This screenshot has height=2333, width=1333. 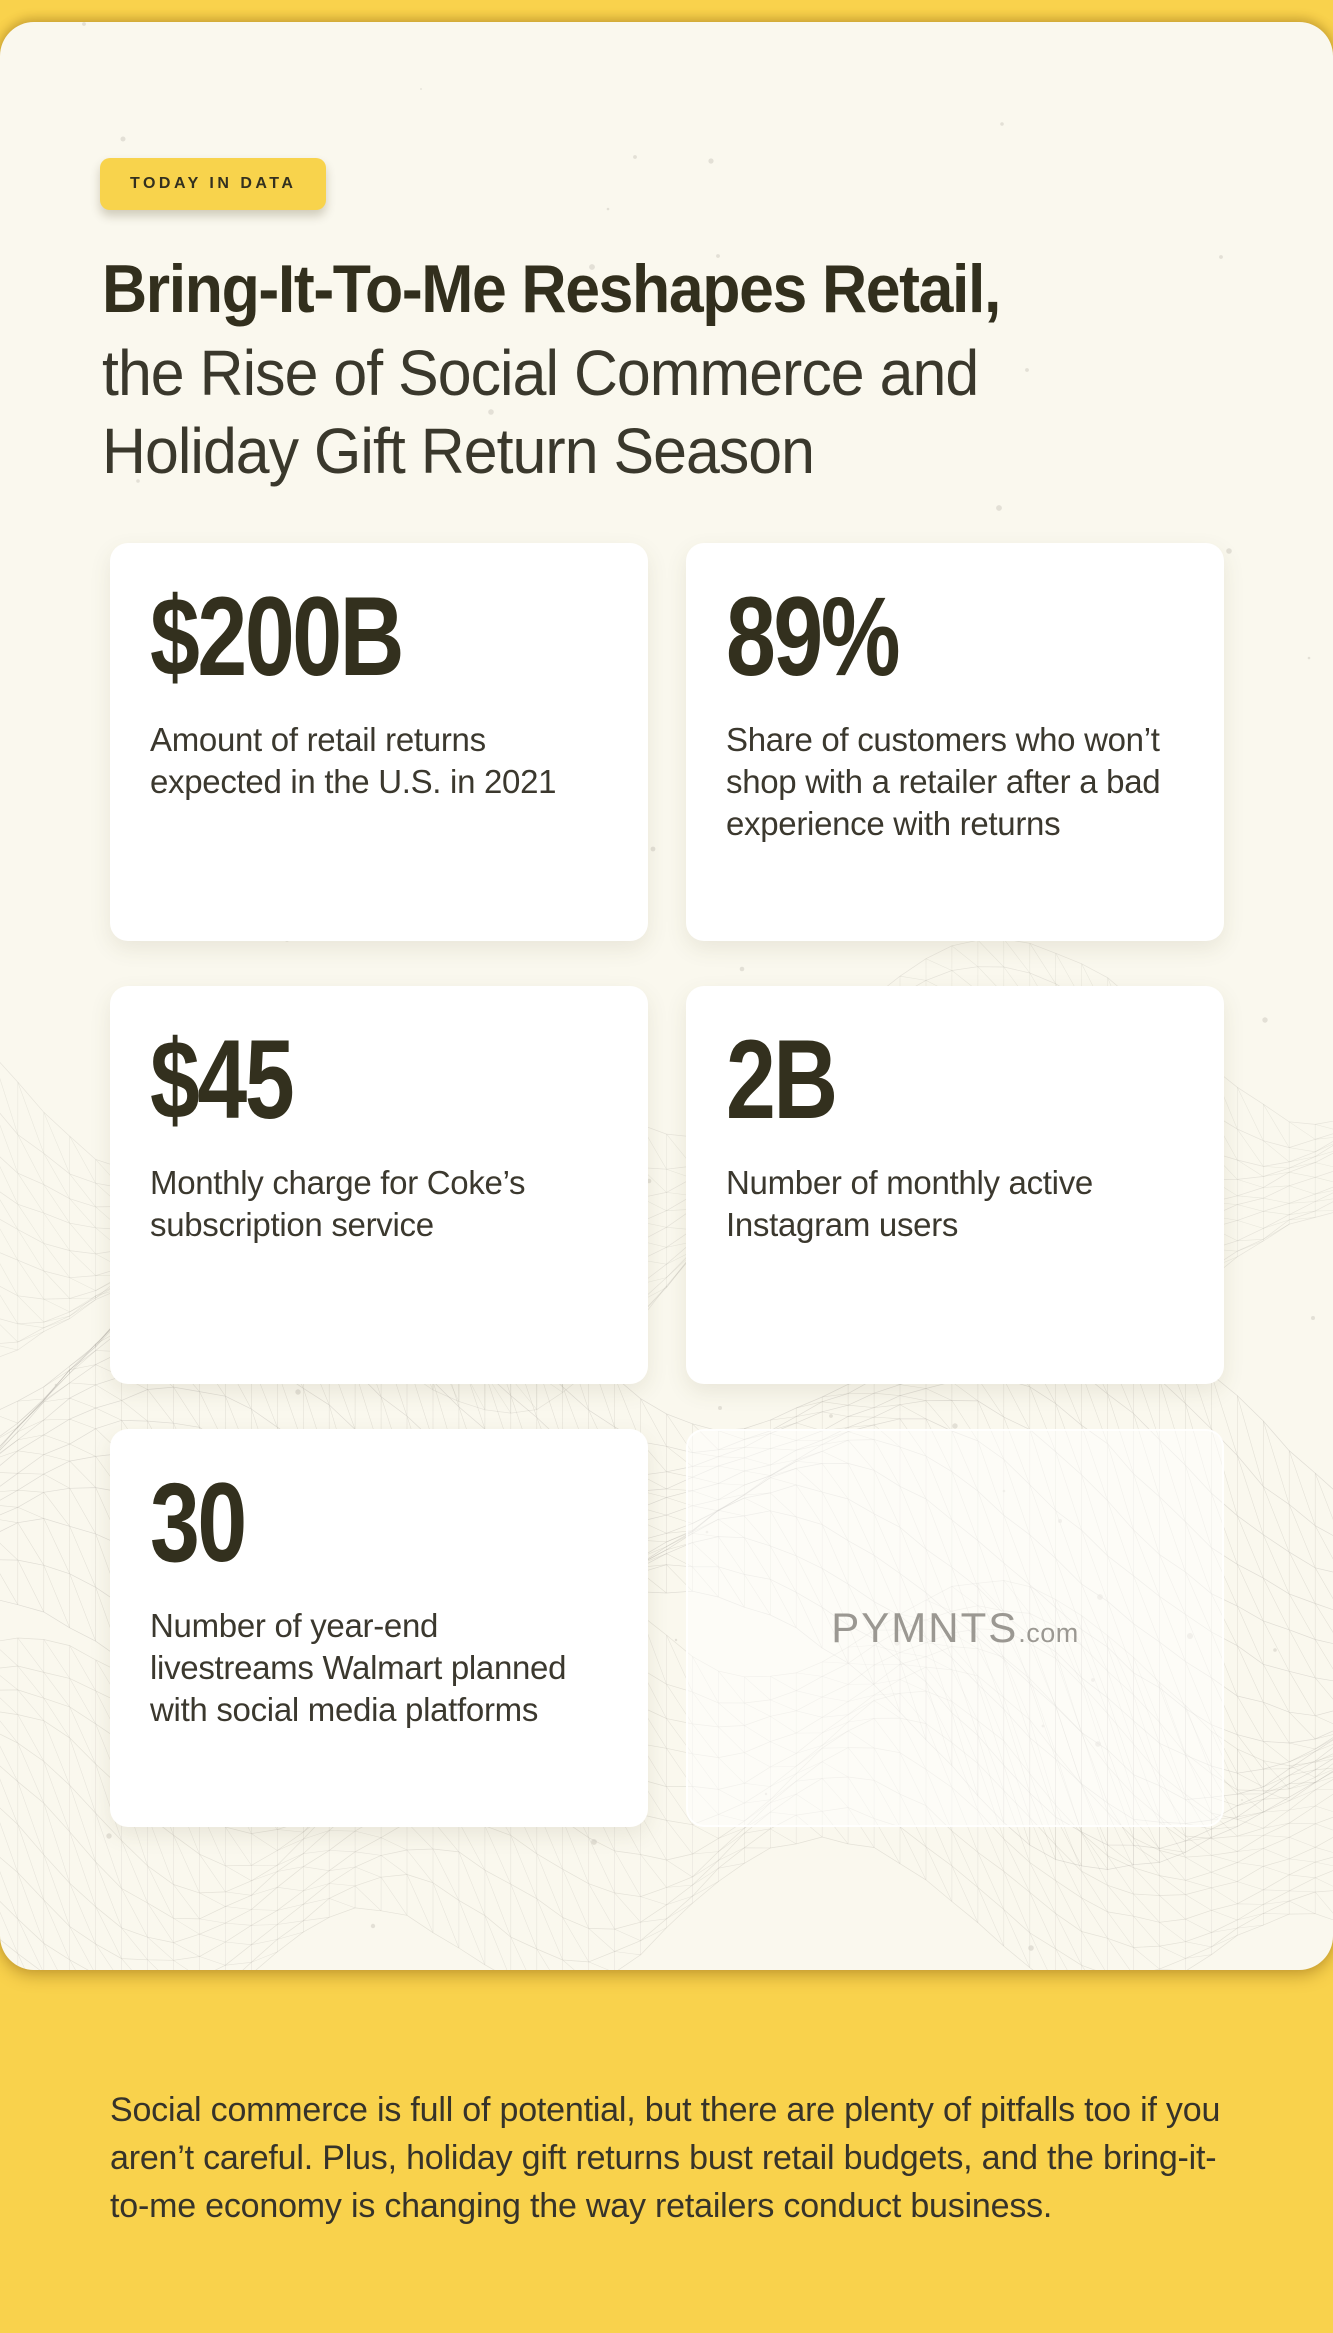 What do you see at coordinates (925, 1627) in the screenshot?
I see `pymnts-brand-text: PYMNTS` at bounding box center [925, 1627].